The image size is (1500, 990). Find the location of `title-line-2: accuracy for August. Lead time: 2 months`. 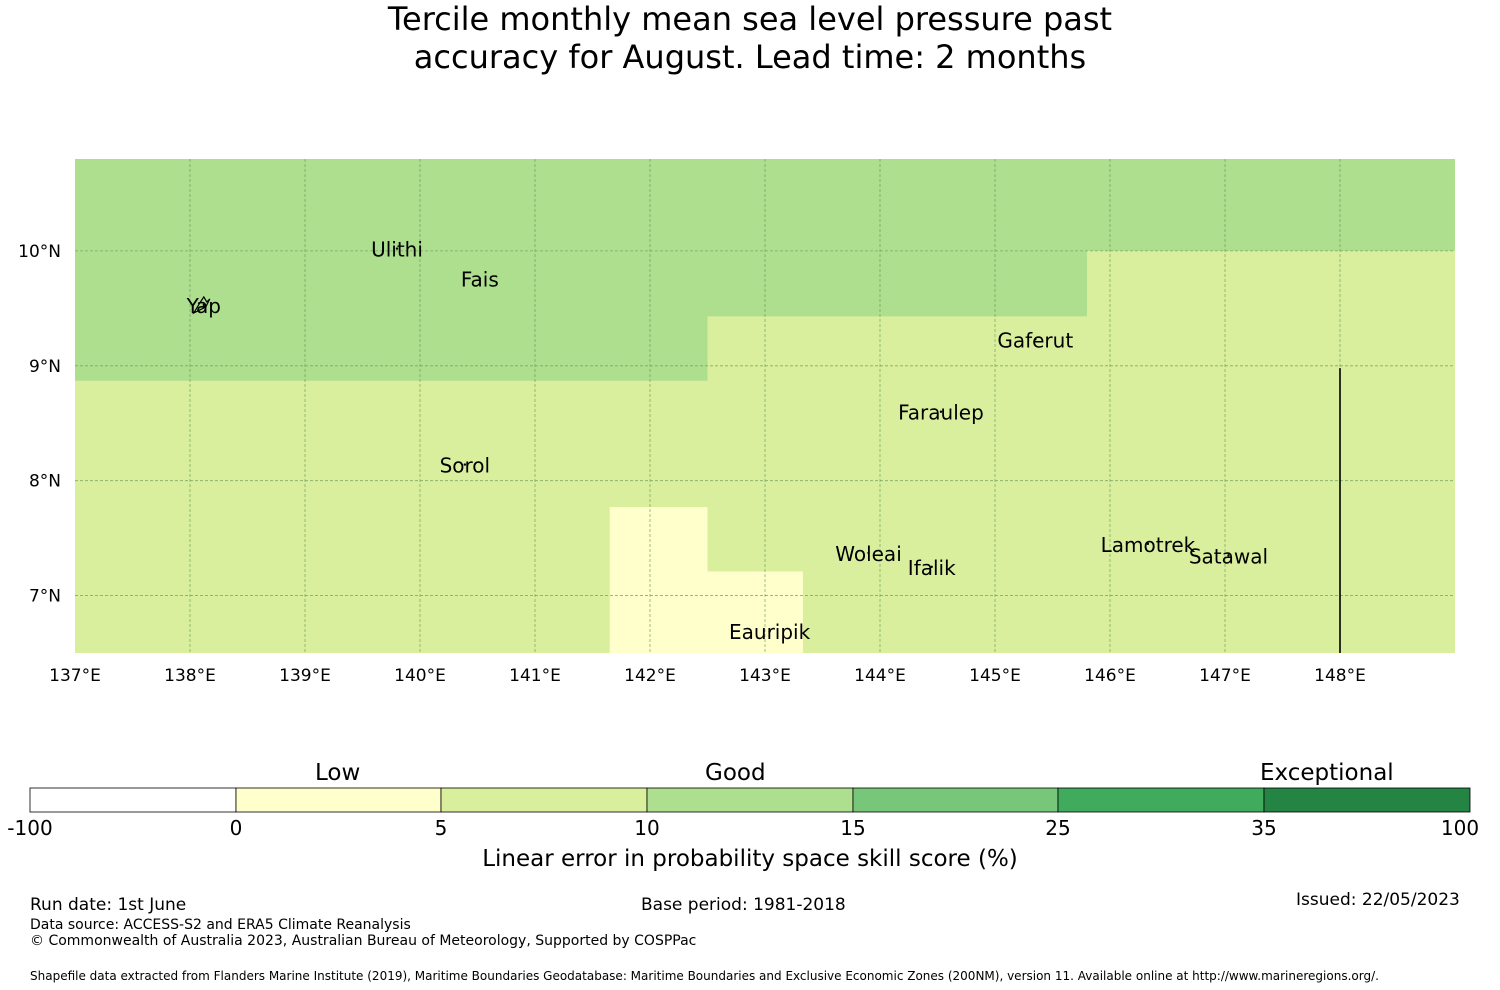

title-line-2: accuracy for August. Lead time: 2 months is located at coordinates (750, 57).